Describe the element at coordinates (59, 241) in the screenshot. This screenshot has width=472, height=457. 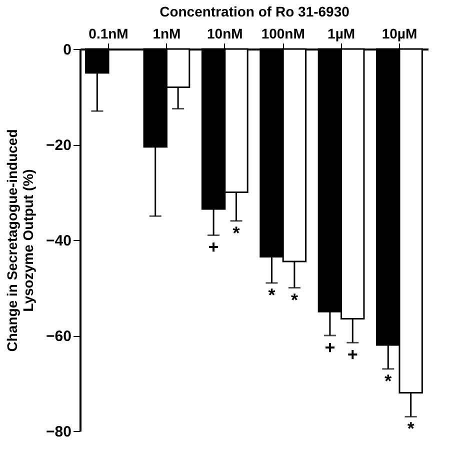
I see `y-tick-label: −40` at that location.